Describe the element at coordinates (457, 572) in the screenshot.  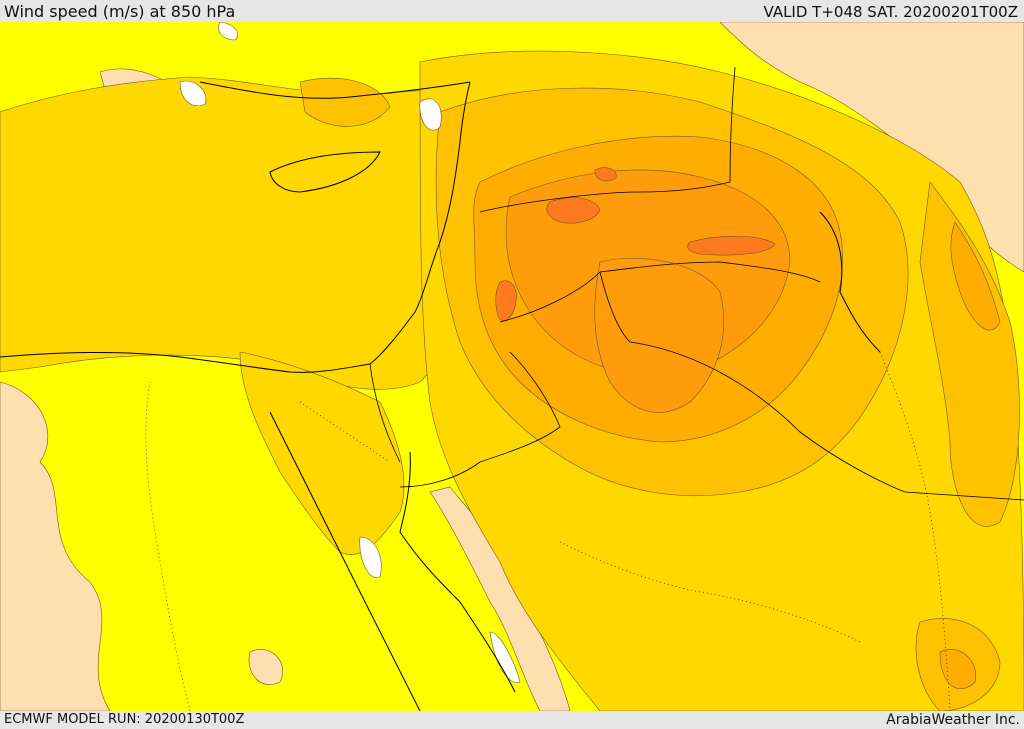
I see `gulf-of-aqaba-east` at that location.